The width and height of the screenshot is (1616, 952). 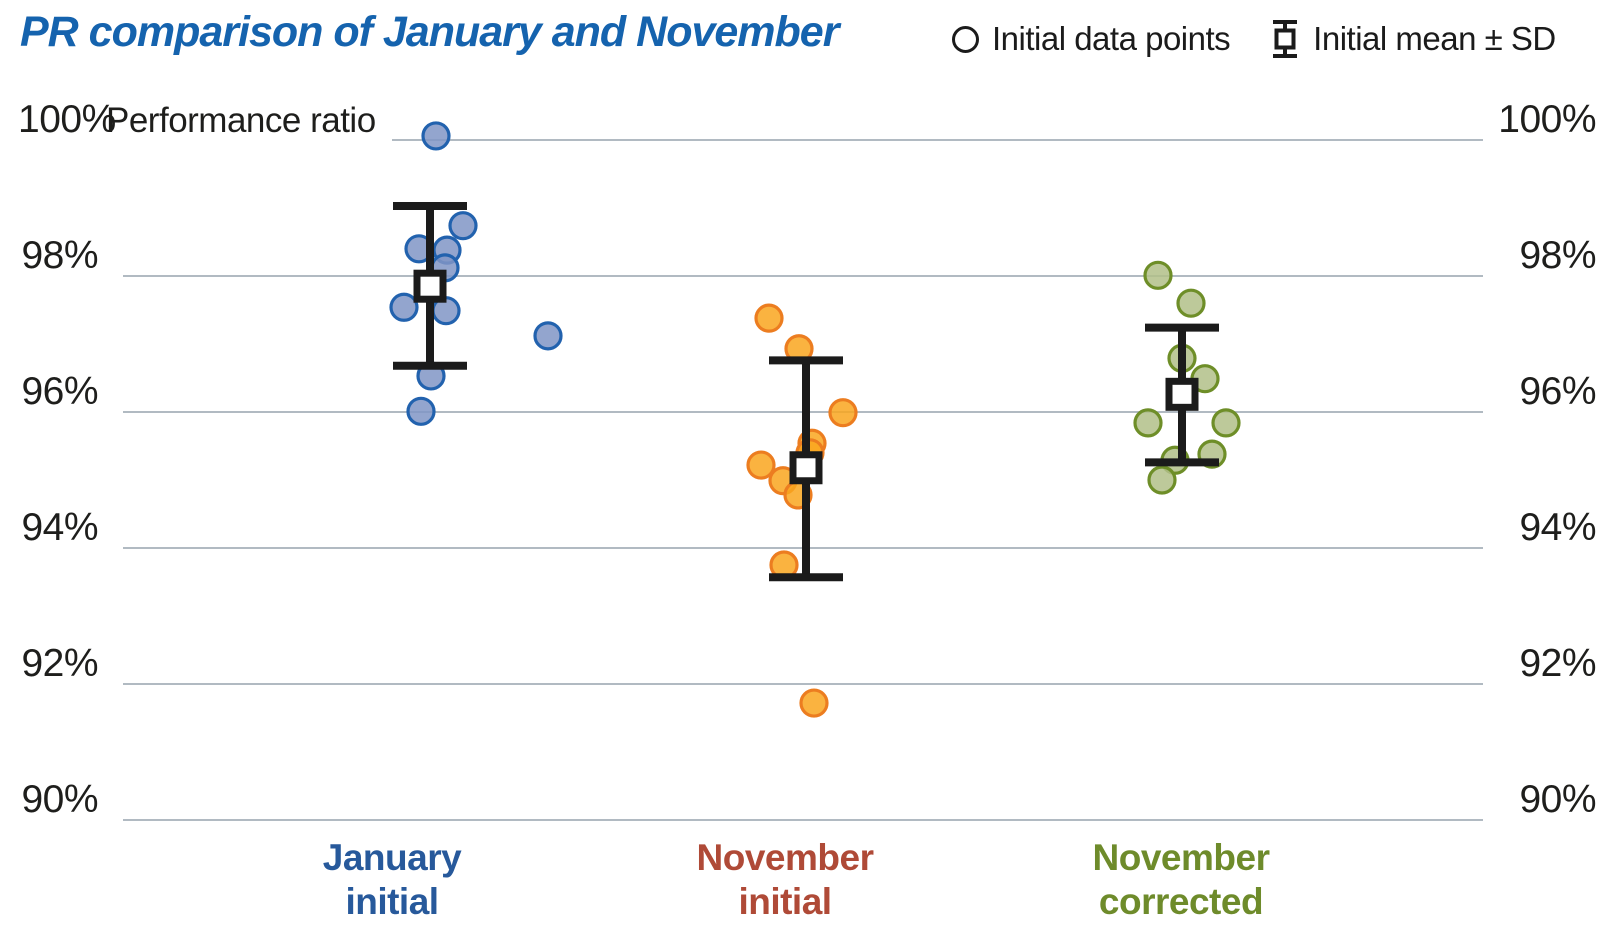 What do you see at coordinates (430, 286) in the screenshot?
I see `mean-marker-january-initial` at bounding box center [430, 286].